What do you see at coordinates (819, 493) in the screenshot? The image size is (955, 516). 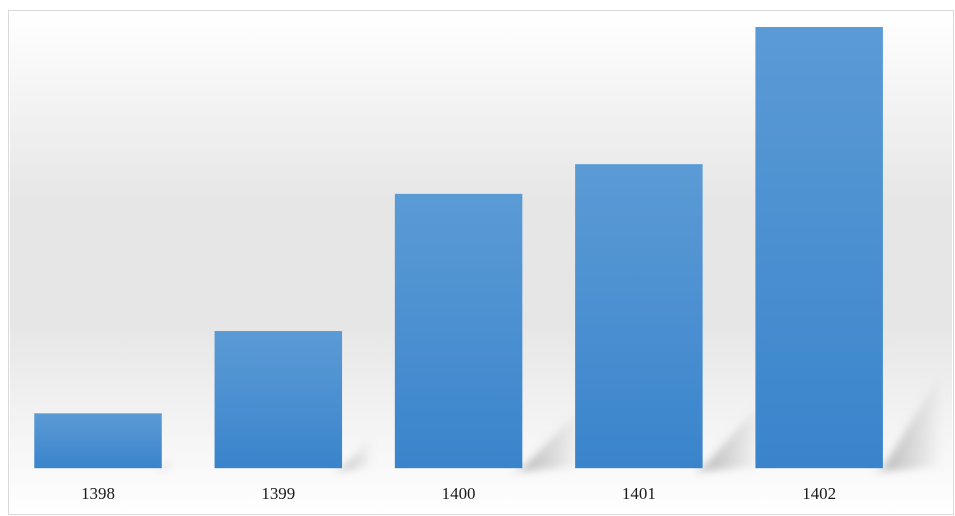 I see `x-tick-label: 1402` at bounding box center [819, 493].